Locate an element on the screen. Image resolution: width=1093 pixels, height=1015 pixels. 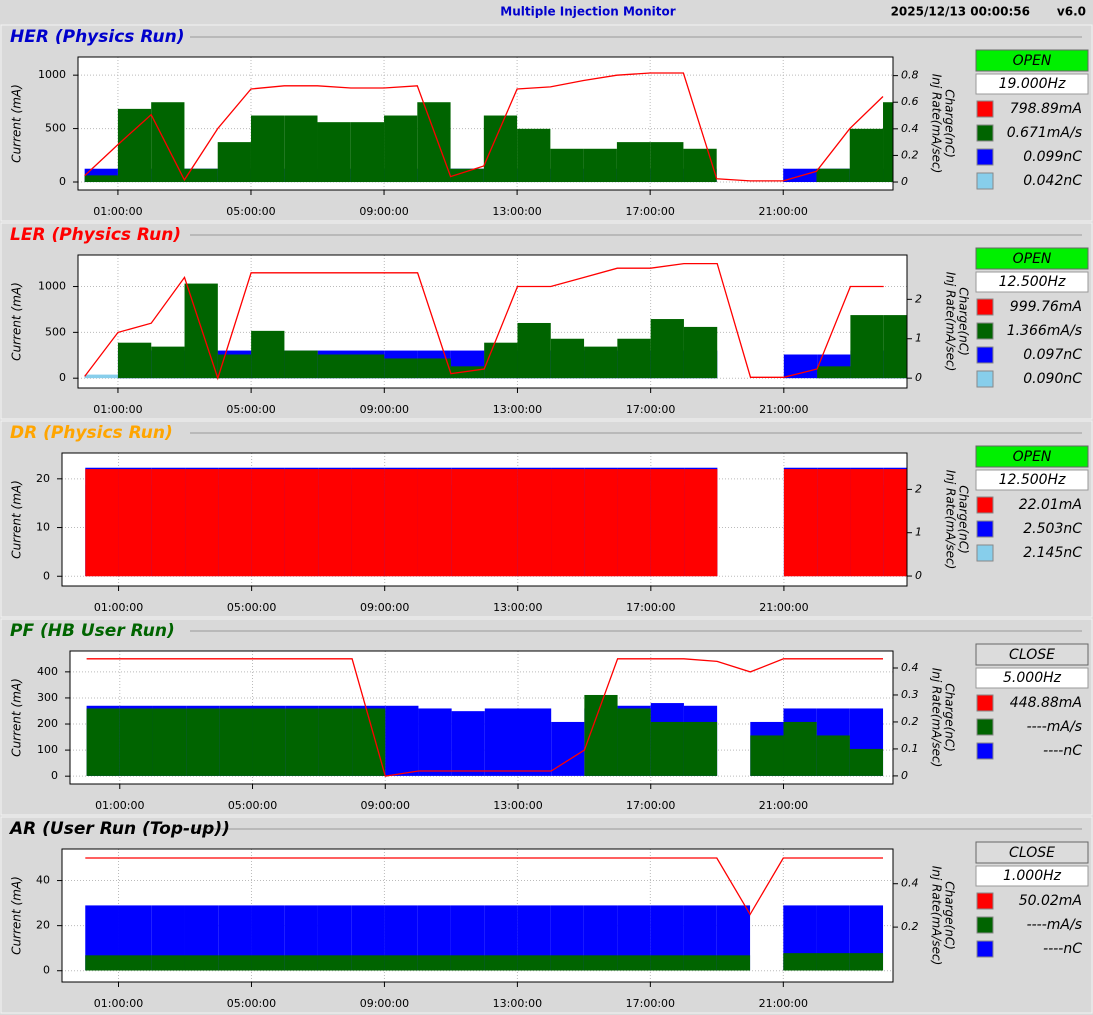
y2-tick-label: 2 is located at coordinates (918, 298).